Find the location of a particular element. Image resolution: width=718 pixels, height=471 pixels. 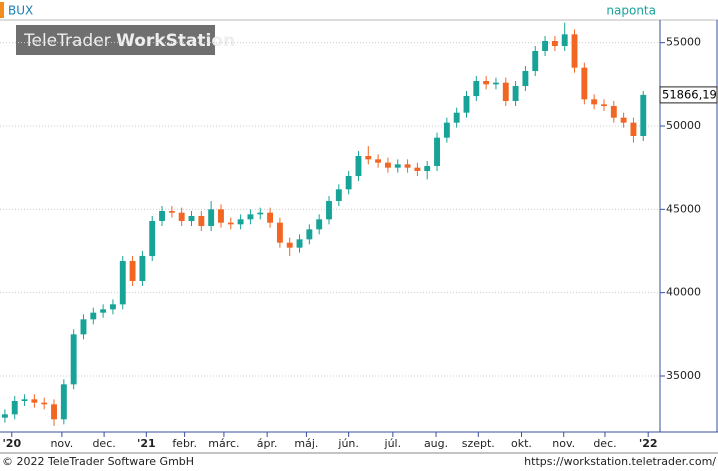

chart-title: BUX is located at coordinates (20, 11).